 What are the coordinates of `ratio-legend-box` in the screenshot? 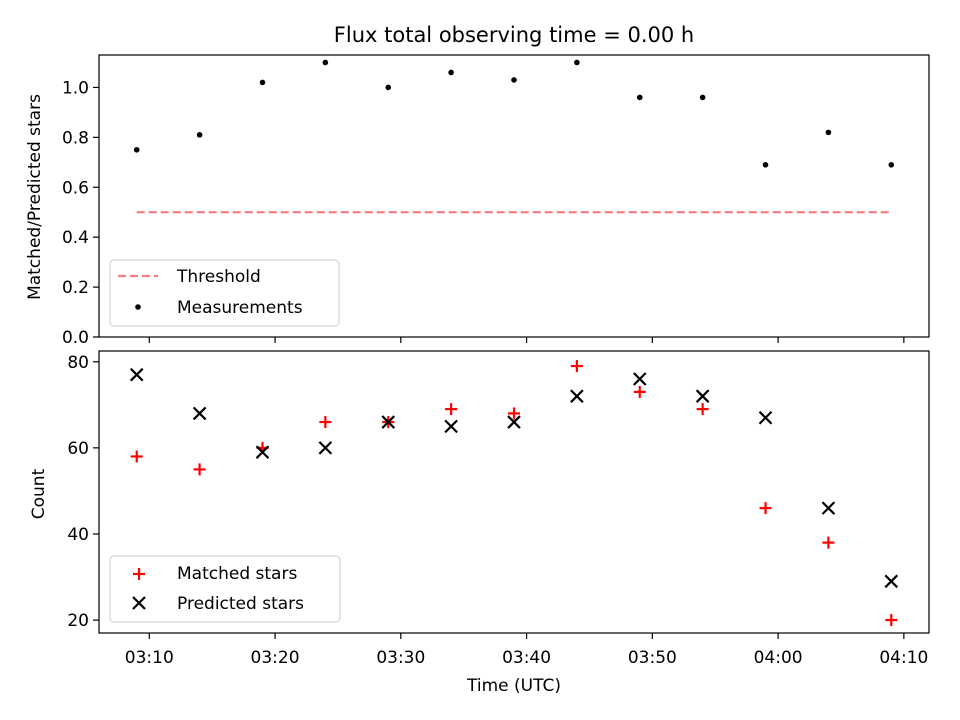 It's located at (224, 293).